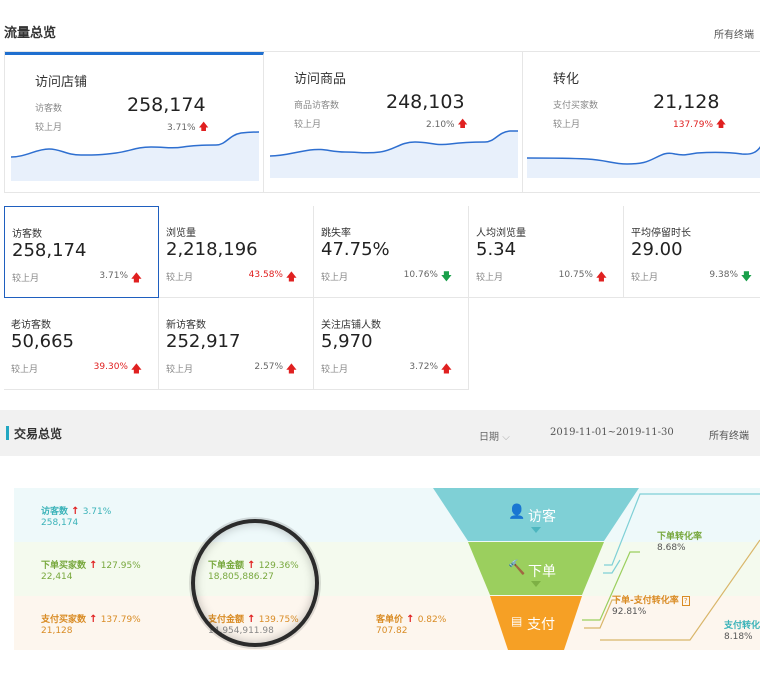  Describe the element at coordinates (734, 35) in the screenshot. I see `traffic-terminal-select: 所有终端` at that location.